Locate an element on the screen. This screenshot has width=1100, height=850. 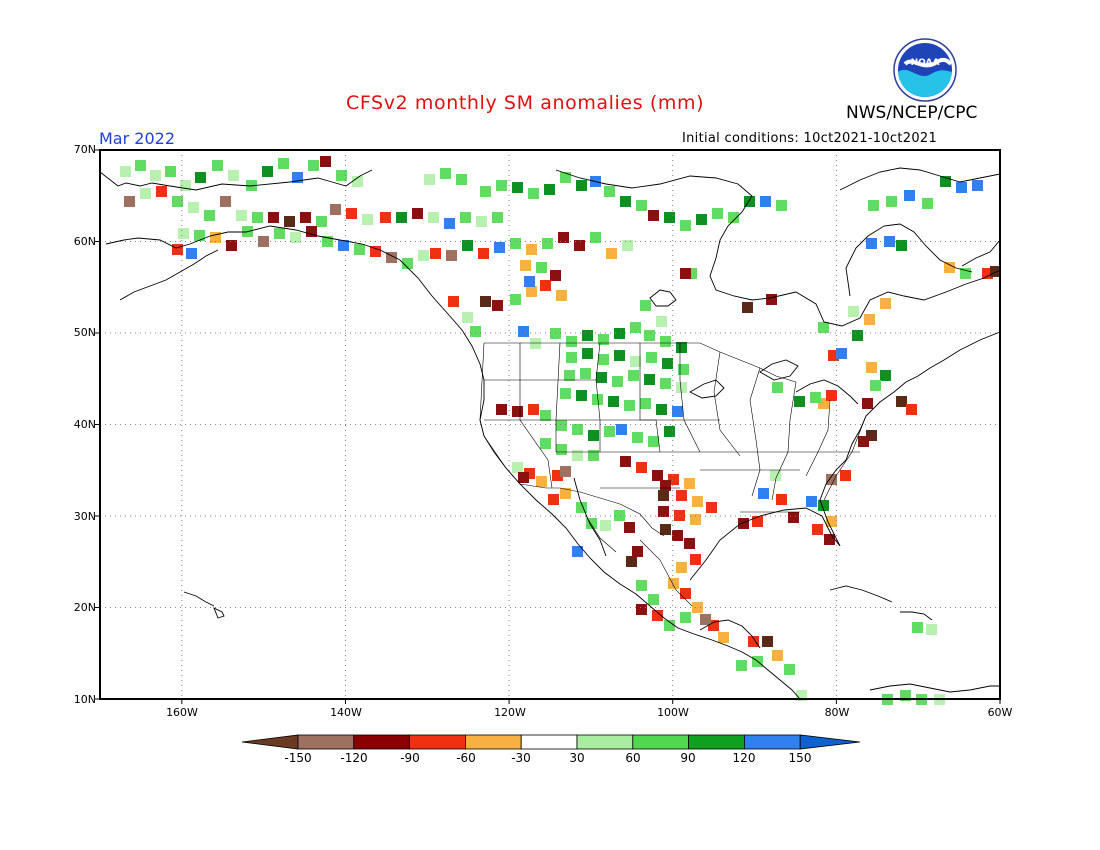
political-borders is located at coordinates (673, 474).